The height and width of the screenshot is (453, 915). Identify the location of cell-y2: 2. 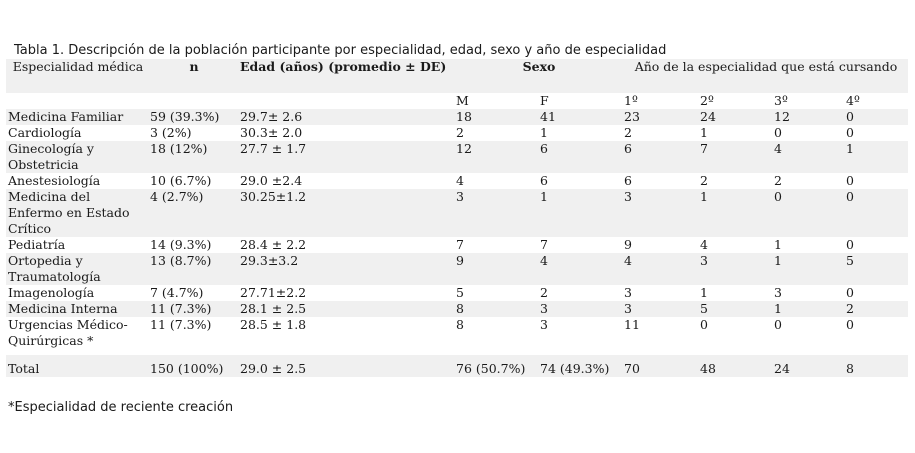
(704, 180).